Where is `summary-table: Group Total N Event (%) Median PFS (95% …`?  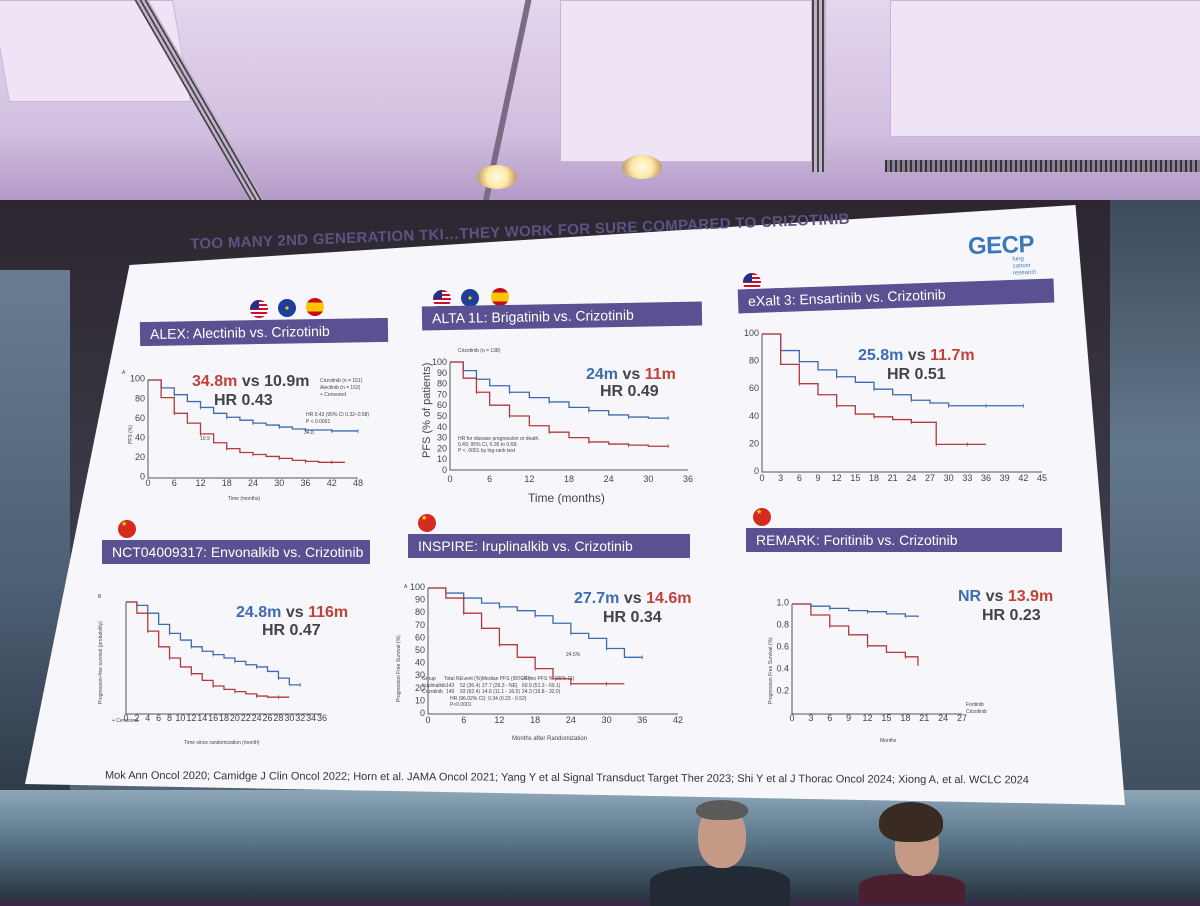 summary-table: Group Total N Event (%) Median PFS (95% … is located at coordinates (498, 692).